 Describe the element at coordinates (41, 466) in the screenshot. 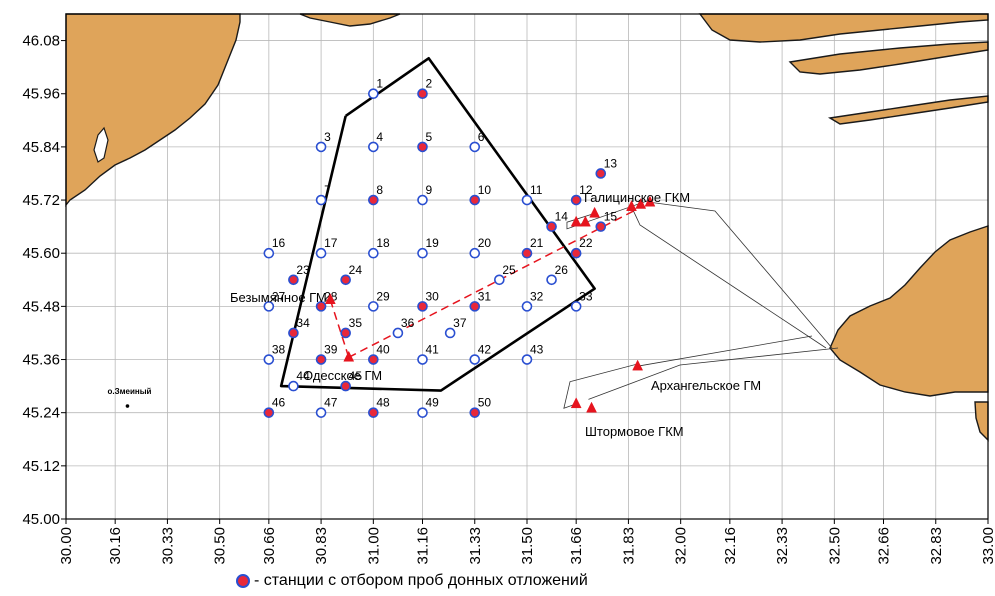

I see `lat-tick-label: 45.12` at that location.